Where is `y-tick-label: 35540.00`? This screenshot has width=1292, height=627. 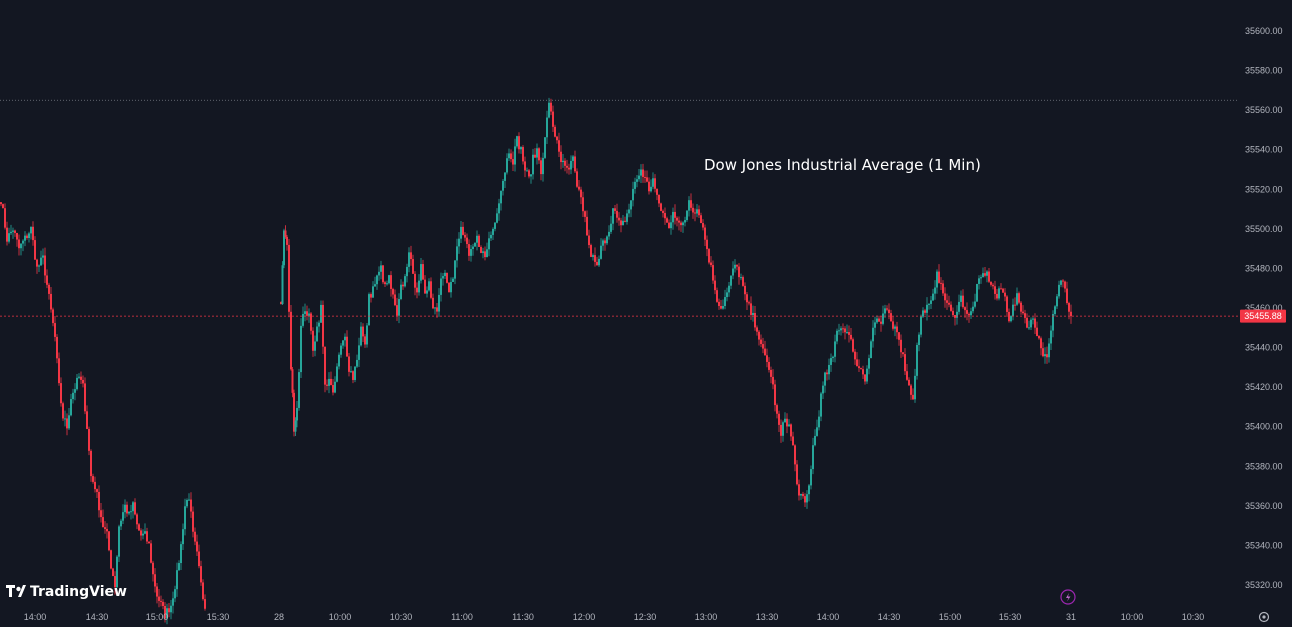 y-tick-label: 35540.00 is located at coordinates (1264, 150).